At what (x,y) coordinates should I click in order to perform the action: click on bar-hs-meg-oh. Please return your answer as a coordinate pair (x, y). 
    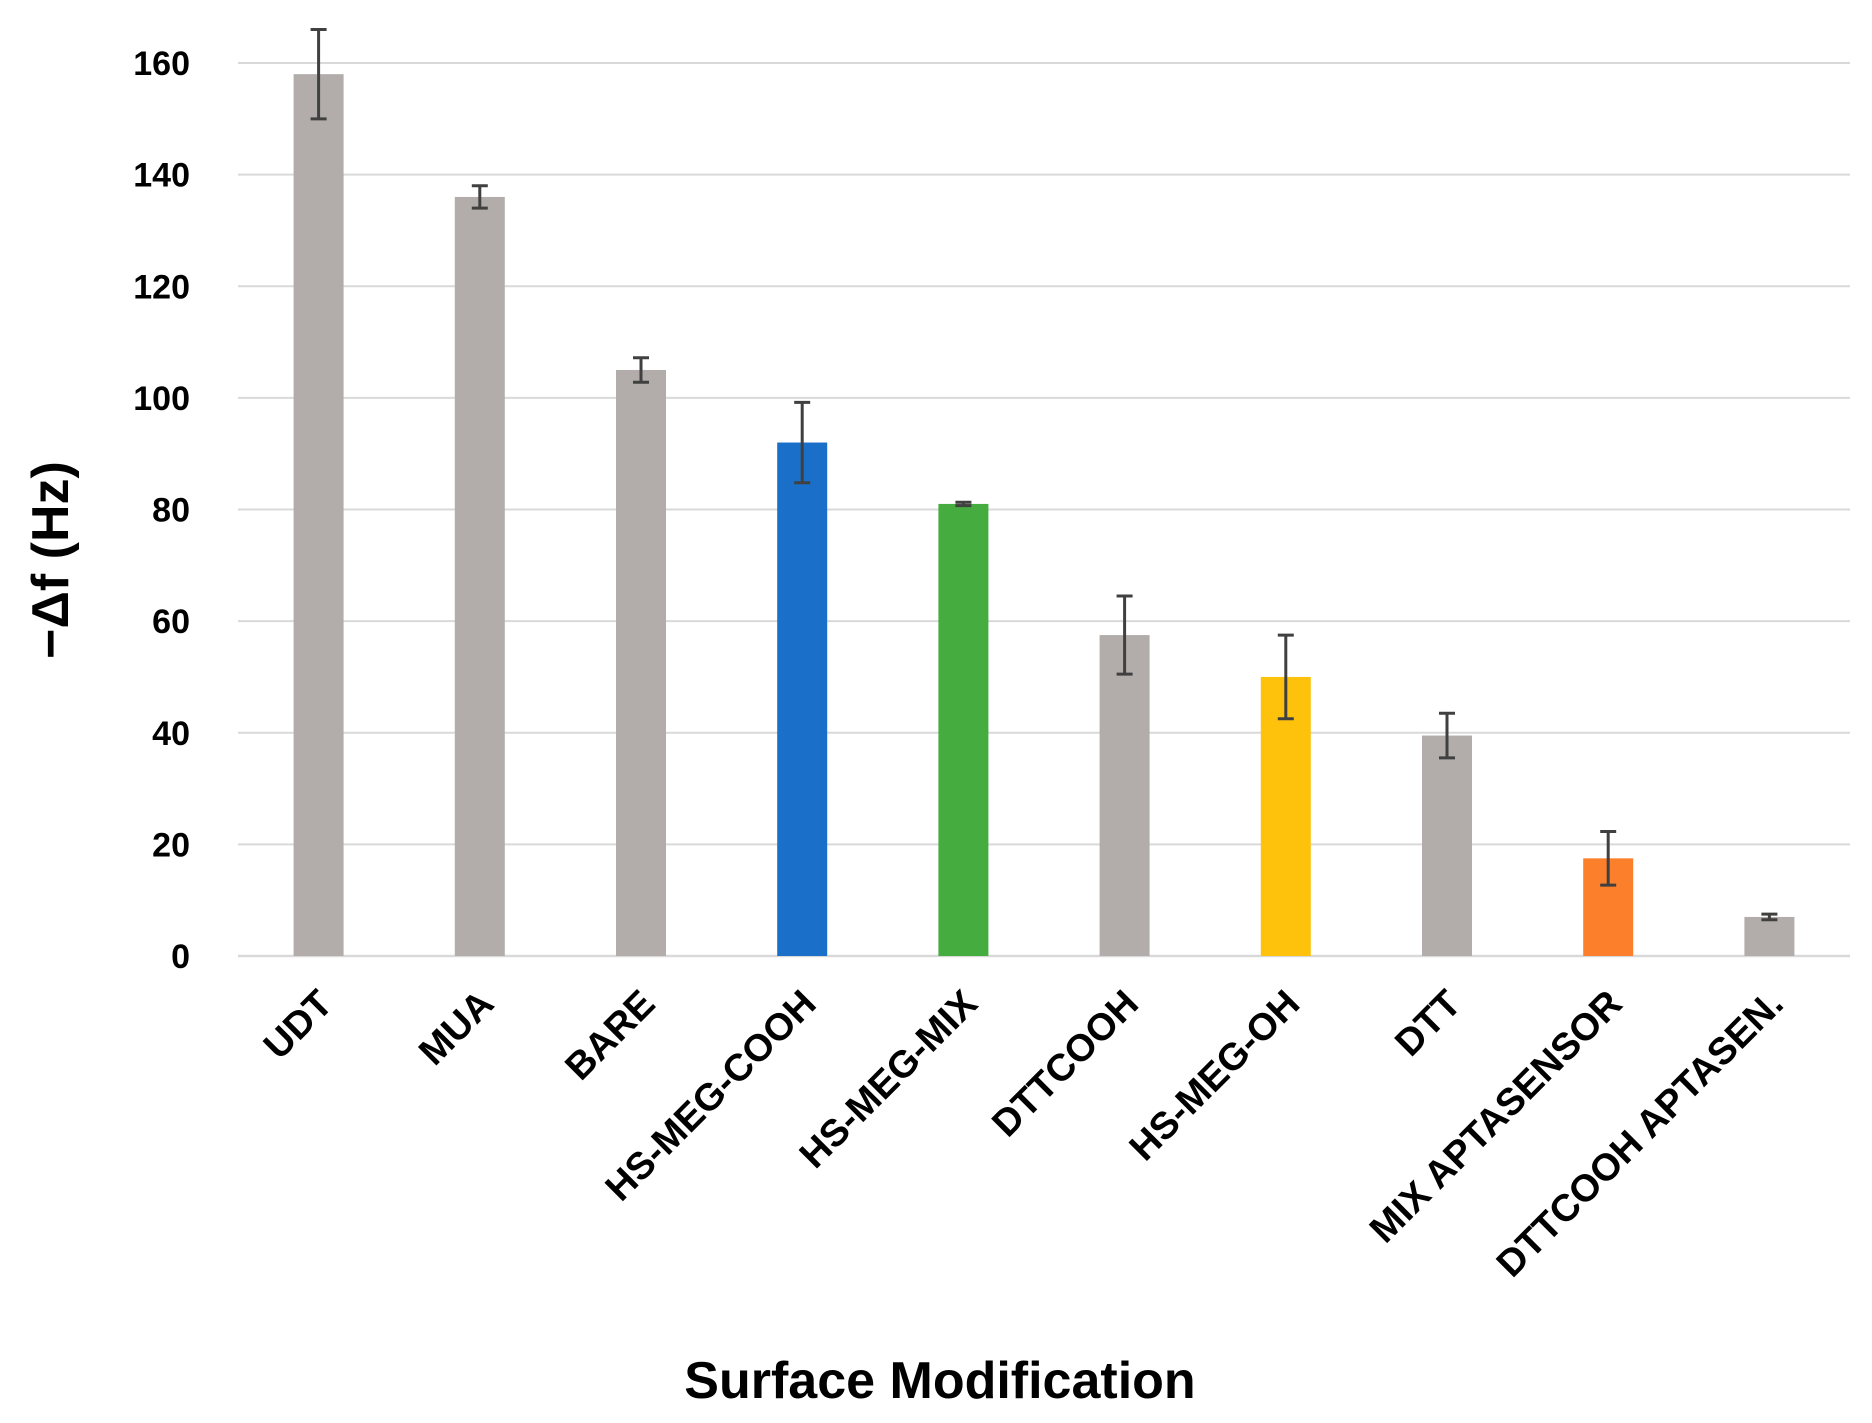
    Looking at the image, I should click on (1285, 816).